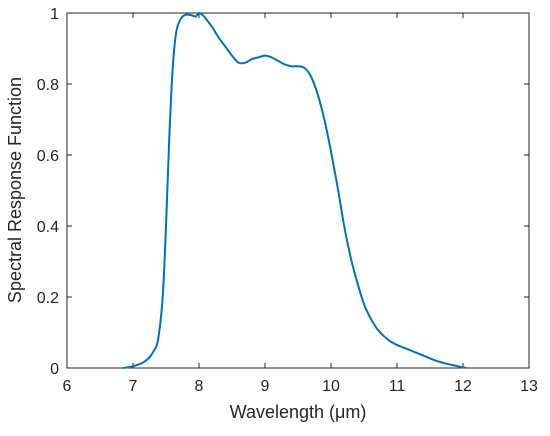 The image size is (550, 436). I want to click on y-axis-label: Spectral Response Function, so click(15, 190).